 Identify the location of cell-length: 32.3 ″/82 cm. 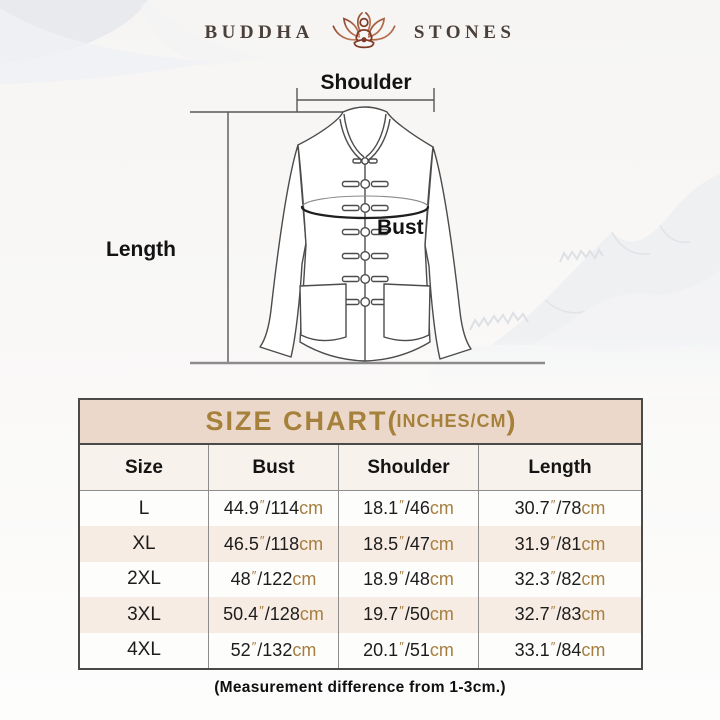
(559, 579).